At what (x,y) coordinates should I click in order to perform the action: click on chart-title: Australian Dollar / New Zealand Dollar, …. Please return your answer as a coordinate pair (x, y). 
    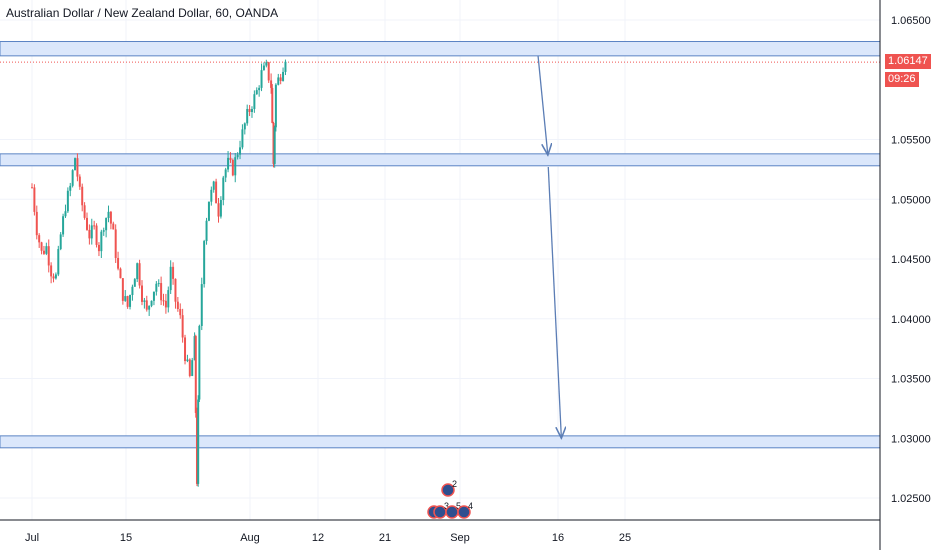
    Looking at the image, I should click on (142, 13).